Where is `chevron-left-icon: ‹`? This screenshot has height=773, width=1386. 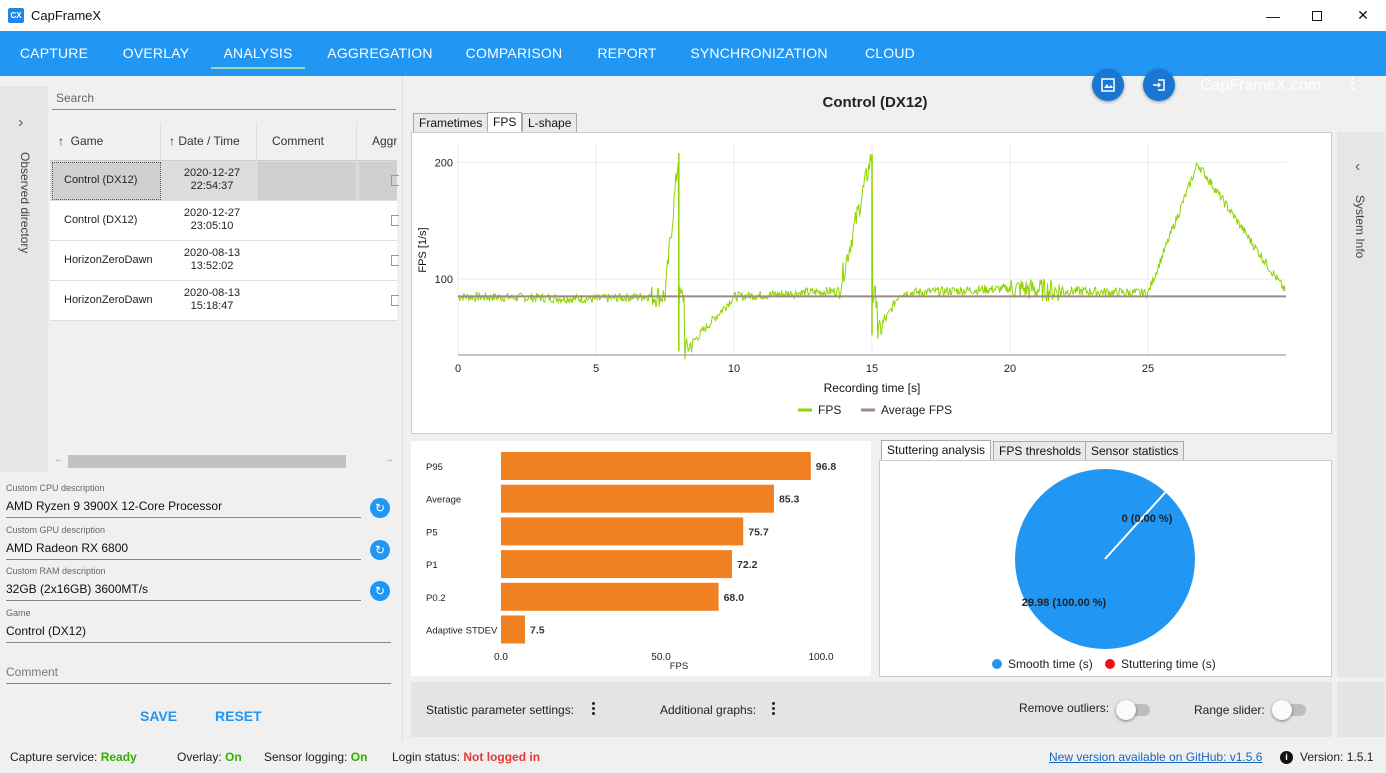 chevron-left-icon: ‹ is located at coordinates (1358, 166).